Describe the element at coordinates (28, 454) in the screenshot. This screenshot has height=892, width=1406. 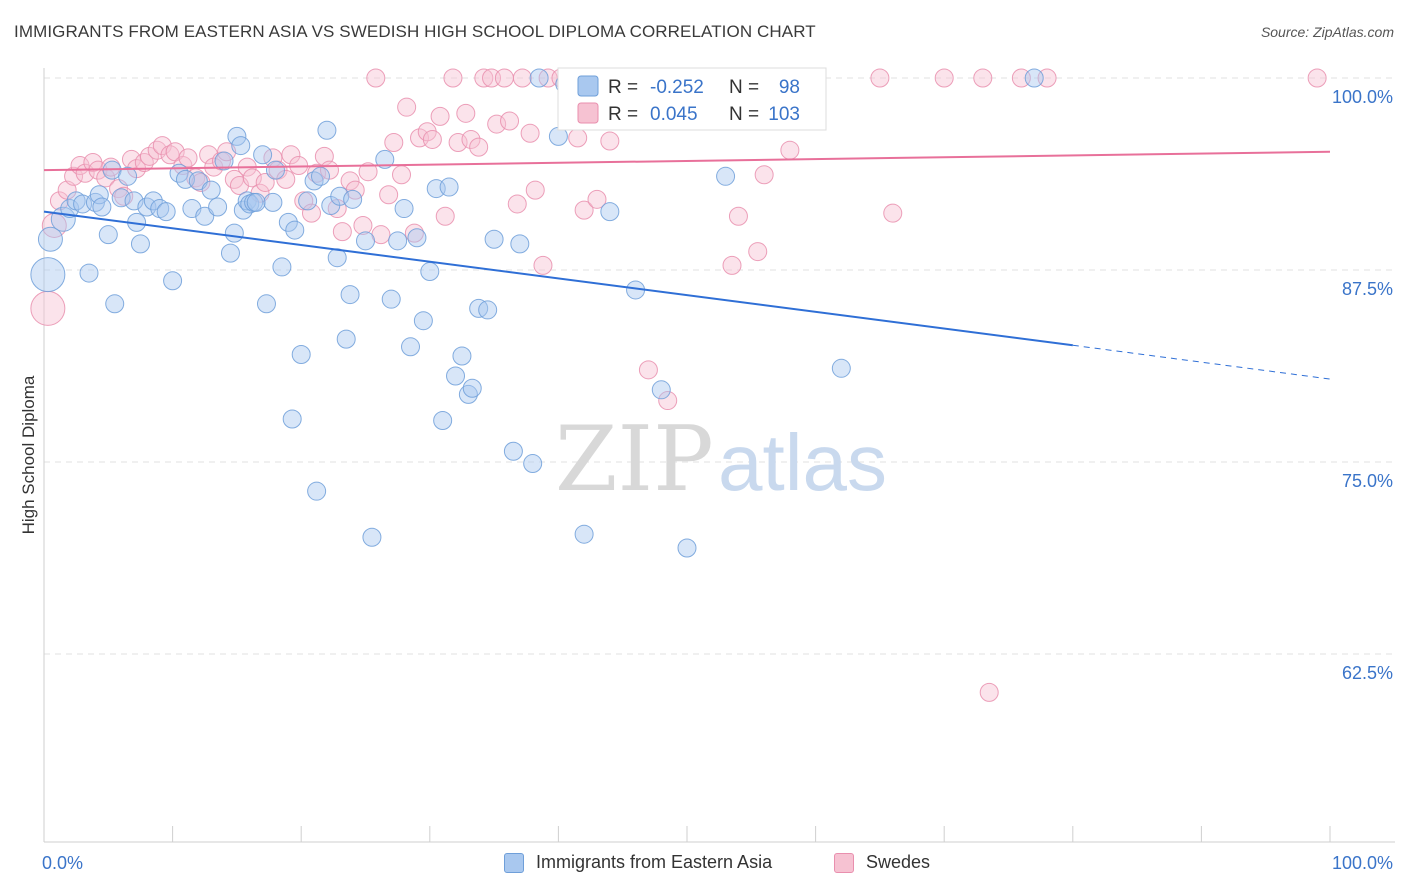
I see `y-axis-label: High School Diploma` at that location.